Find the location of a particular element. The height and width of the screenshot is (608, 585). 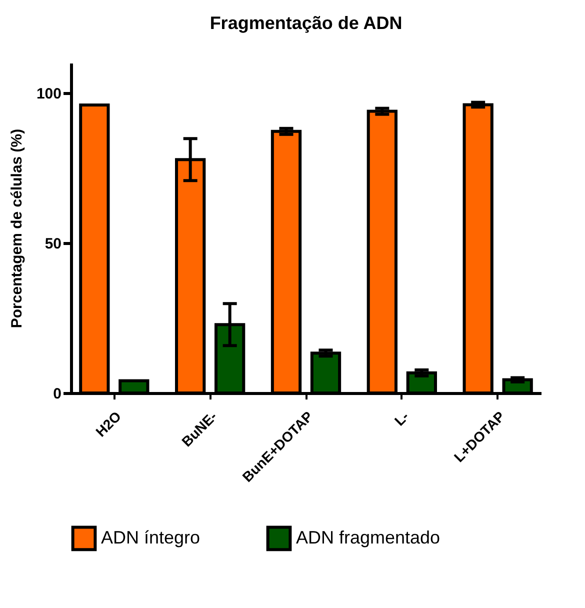

x-tick-label: L- is located at coordinates (401, 418).